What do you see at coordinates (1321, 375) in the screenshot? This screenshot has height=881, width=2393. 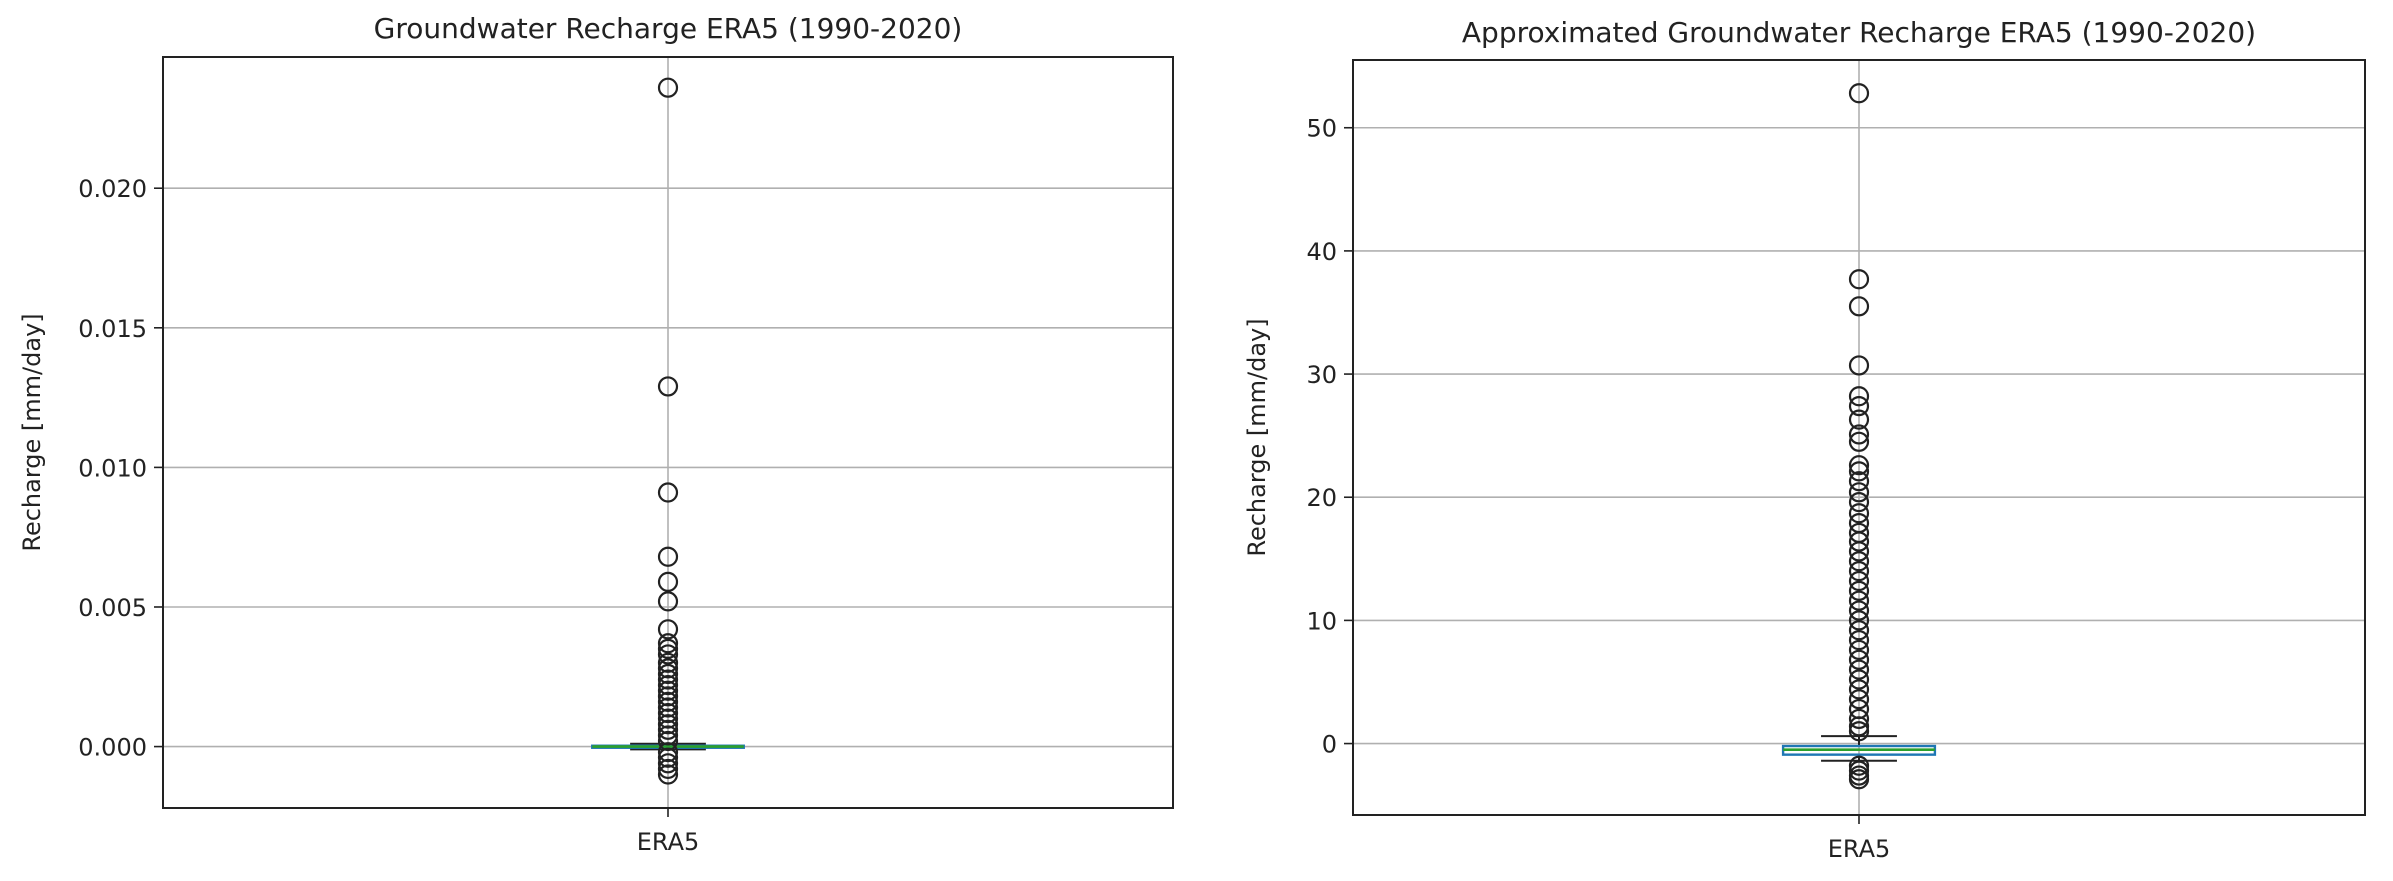 I see `y-tick-label: 30` at bounding box center [1321, 375].